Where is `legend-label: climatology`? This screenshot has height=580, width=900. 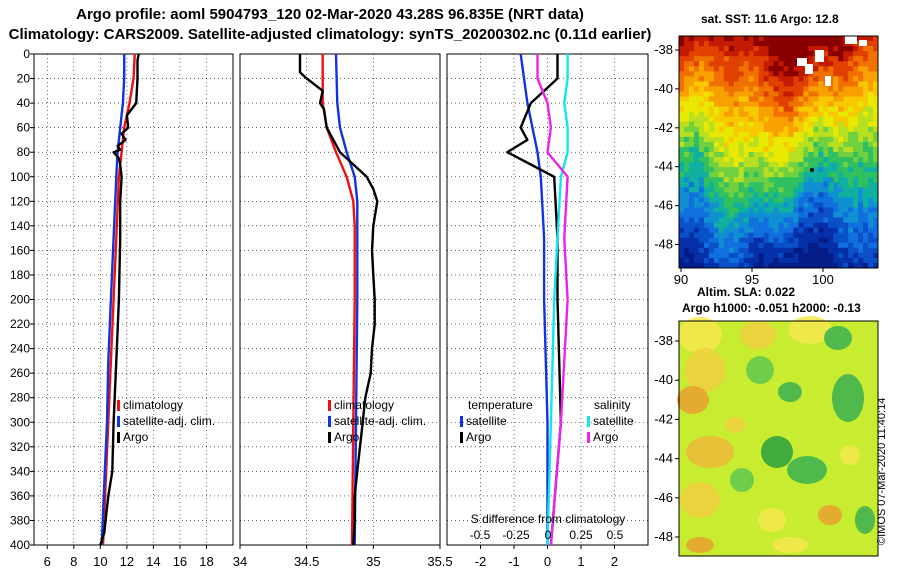 legend-label: climatology is located at coordinates (153, 405).